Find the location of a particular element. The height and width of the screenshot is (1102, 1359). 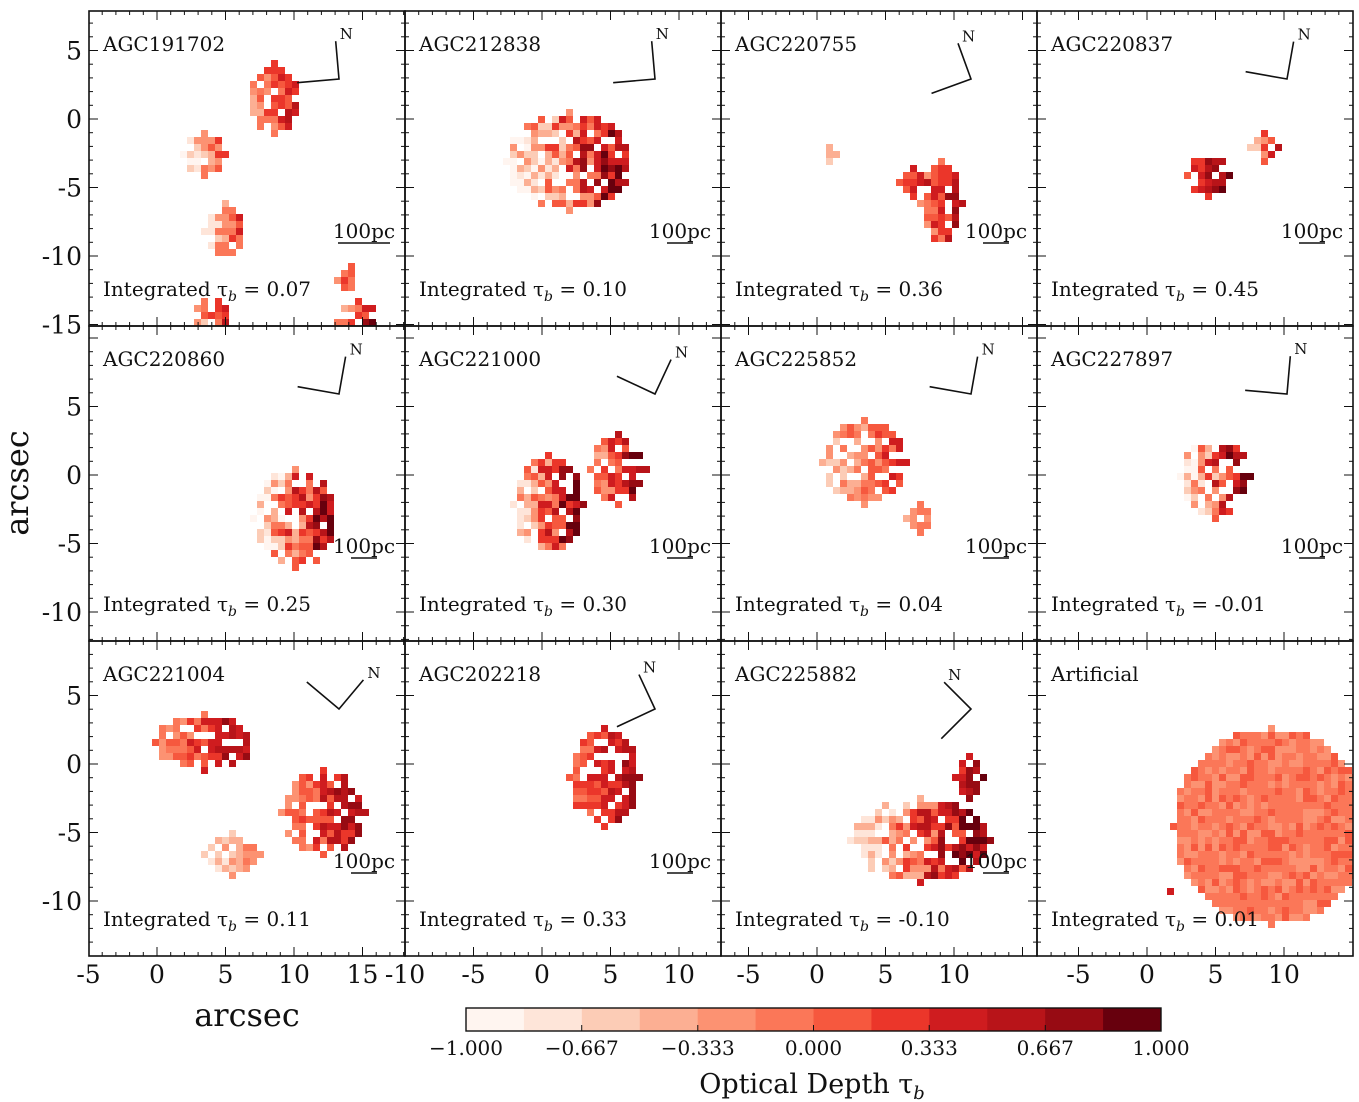

panel-name: Artificial is located at coordinates (1094, 674).